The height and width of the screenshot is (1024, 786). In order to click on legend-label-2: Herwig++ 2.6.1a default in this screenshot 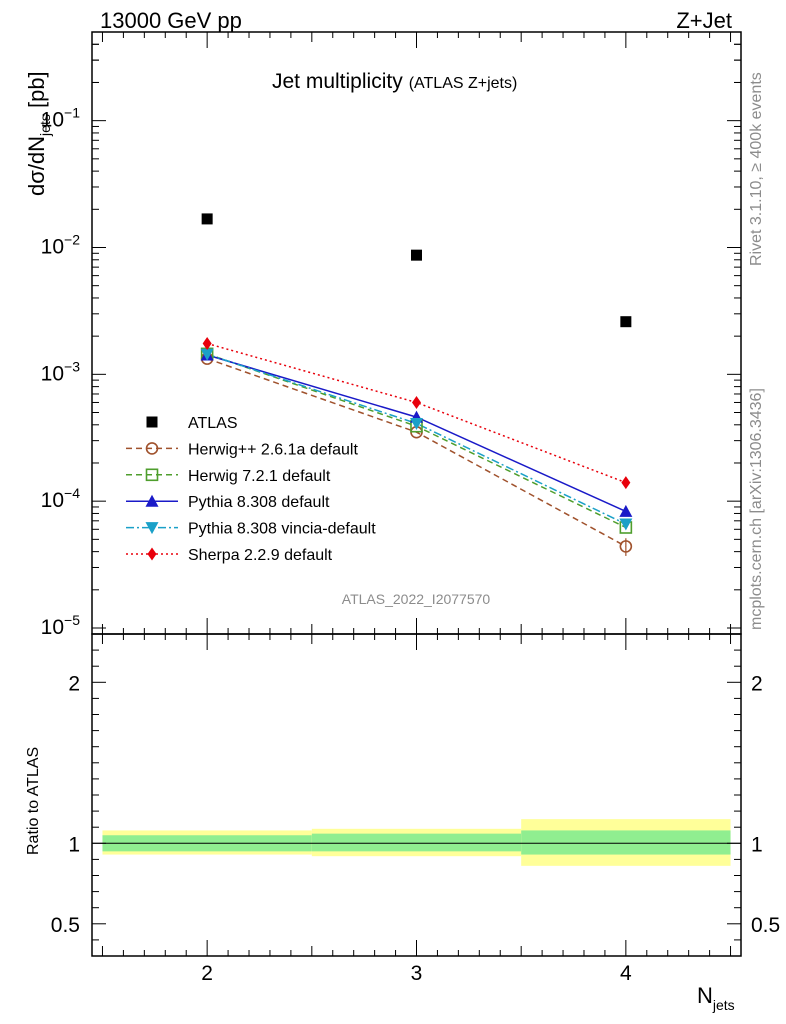, I will do `click(273, 449)`.